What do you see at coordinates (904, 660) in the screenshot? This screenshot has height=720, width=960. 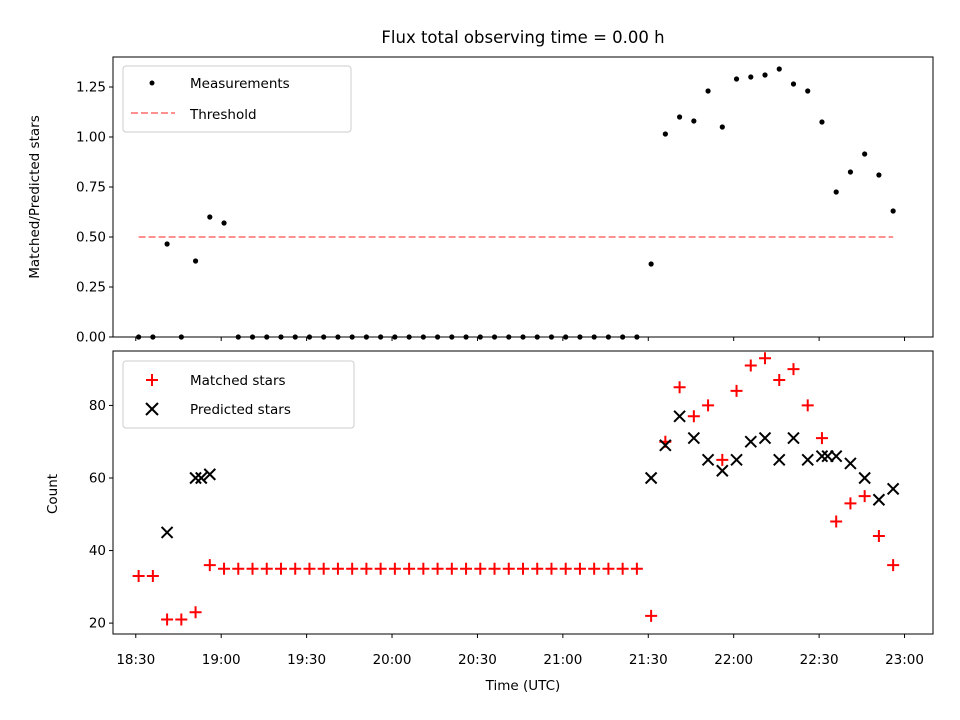 I see `bottom-x-tick-label: 23:00` at bounding box center [904, 660].